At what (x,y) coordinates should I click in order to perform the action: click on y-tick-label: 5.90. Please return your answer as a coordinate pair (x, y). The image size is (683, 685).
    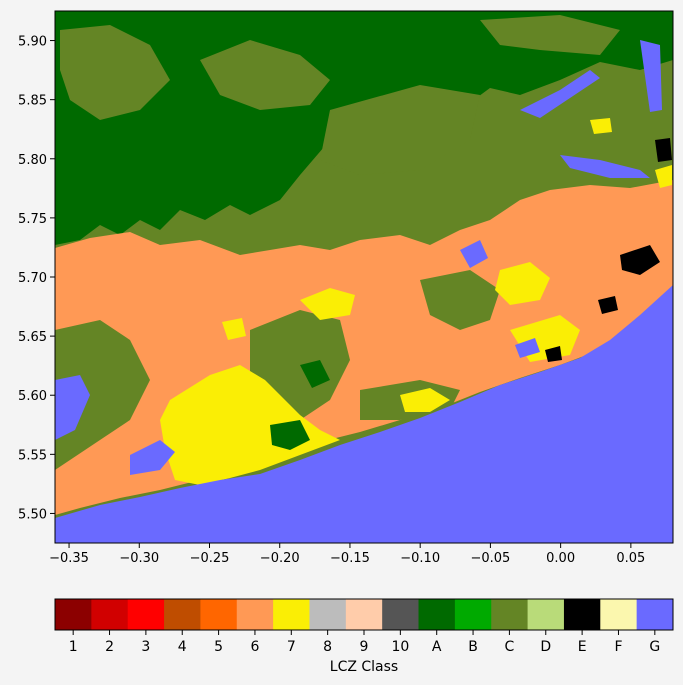
    Looking at the image, I should click on (32, 42).